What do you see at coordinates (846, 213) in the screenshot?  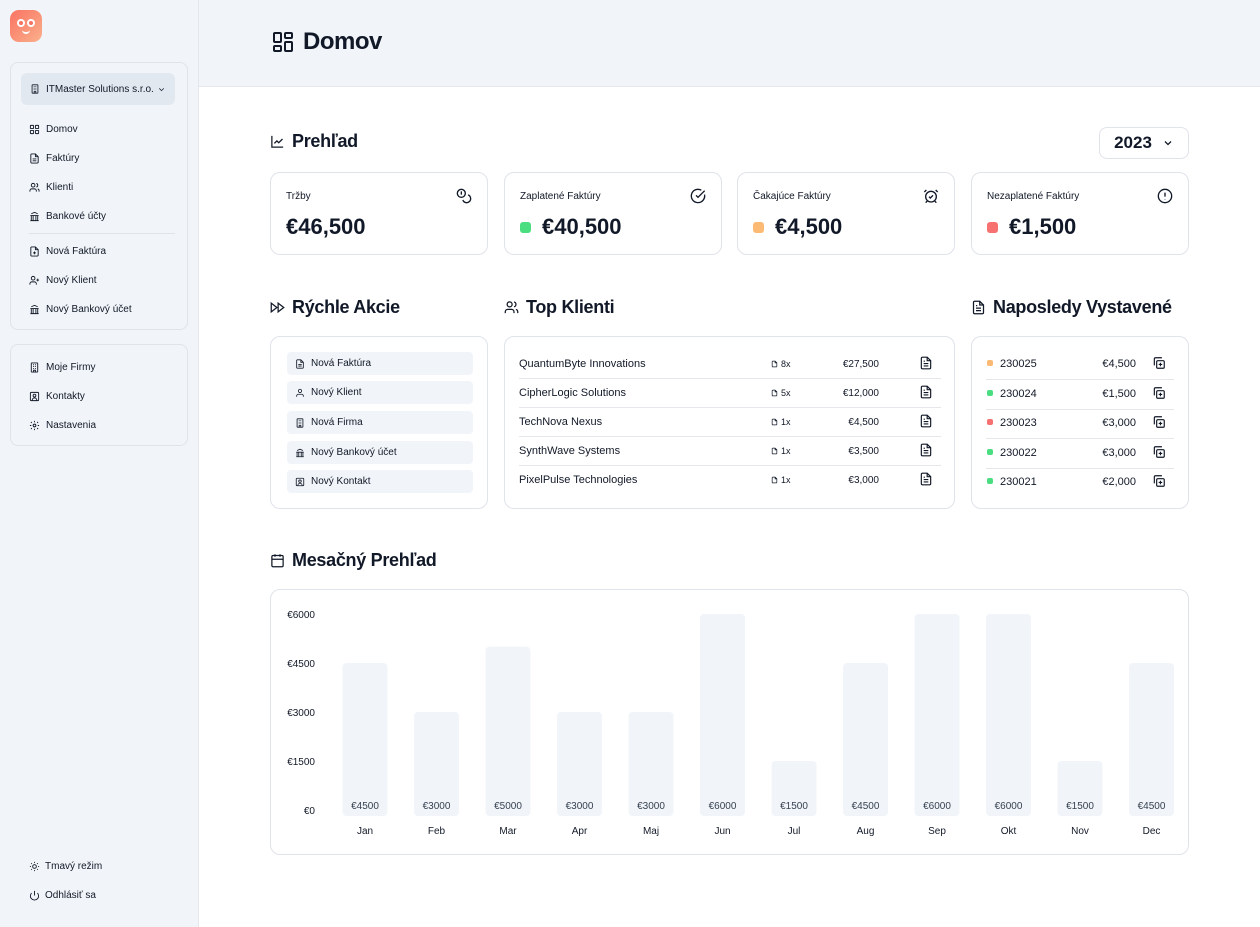 I see `stat-card-cakajuce: Čakajúce Faktúry €4,500` at bounding box center [846, 213].